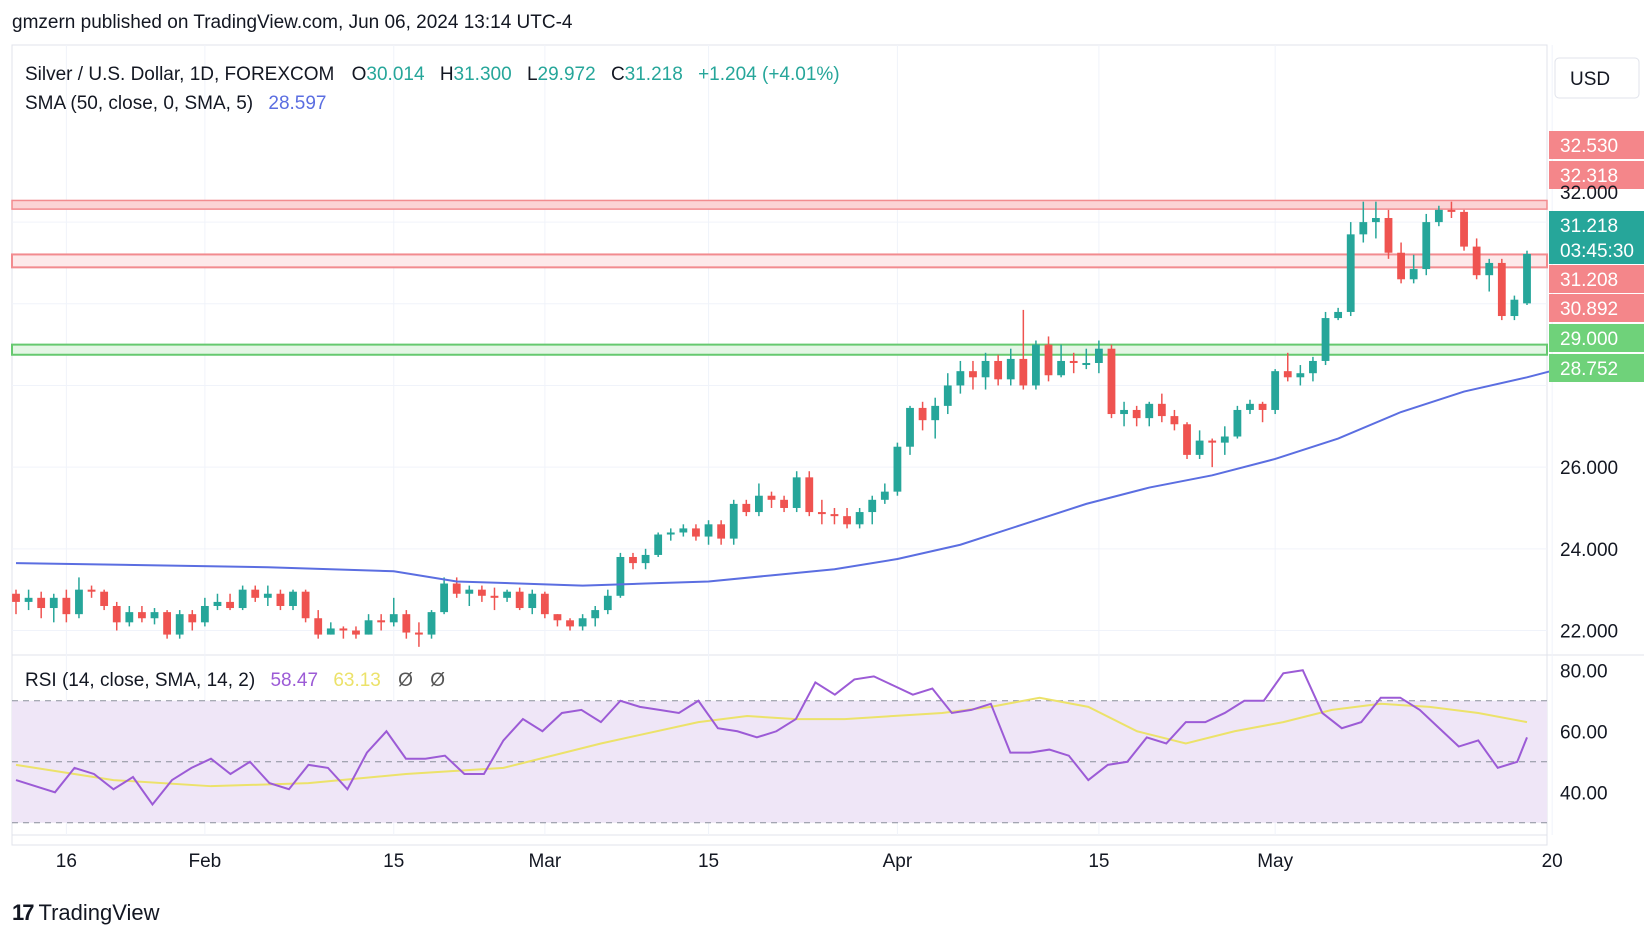 The height and width of the screenshot is (933, 1644). Describe the element at coordinates (544, 861) in the screenshot. I see `time-label: Mar` at that location.